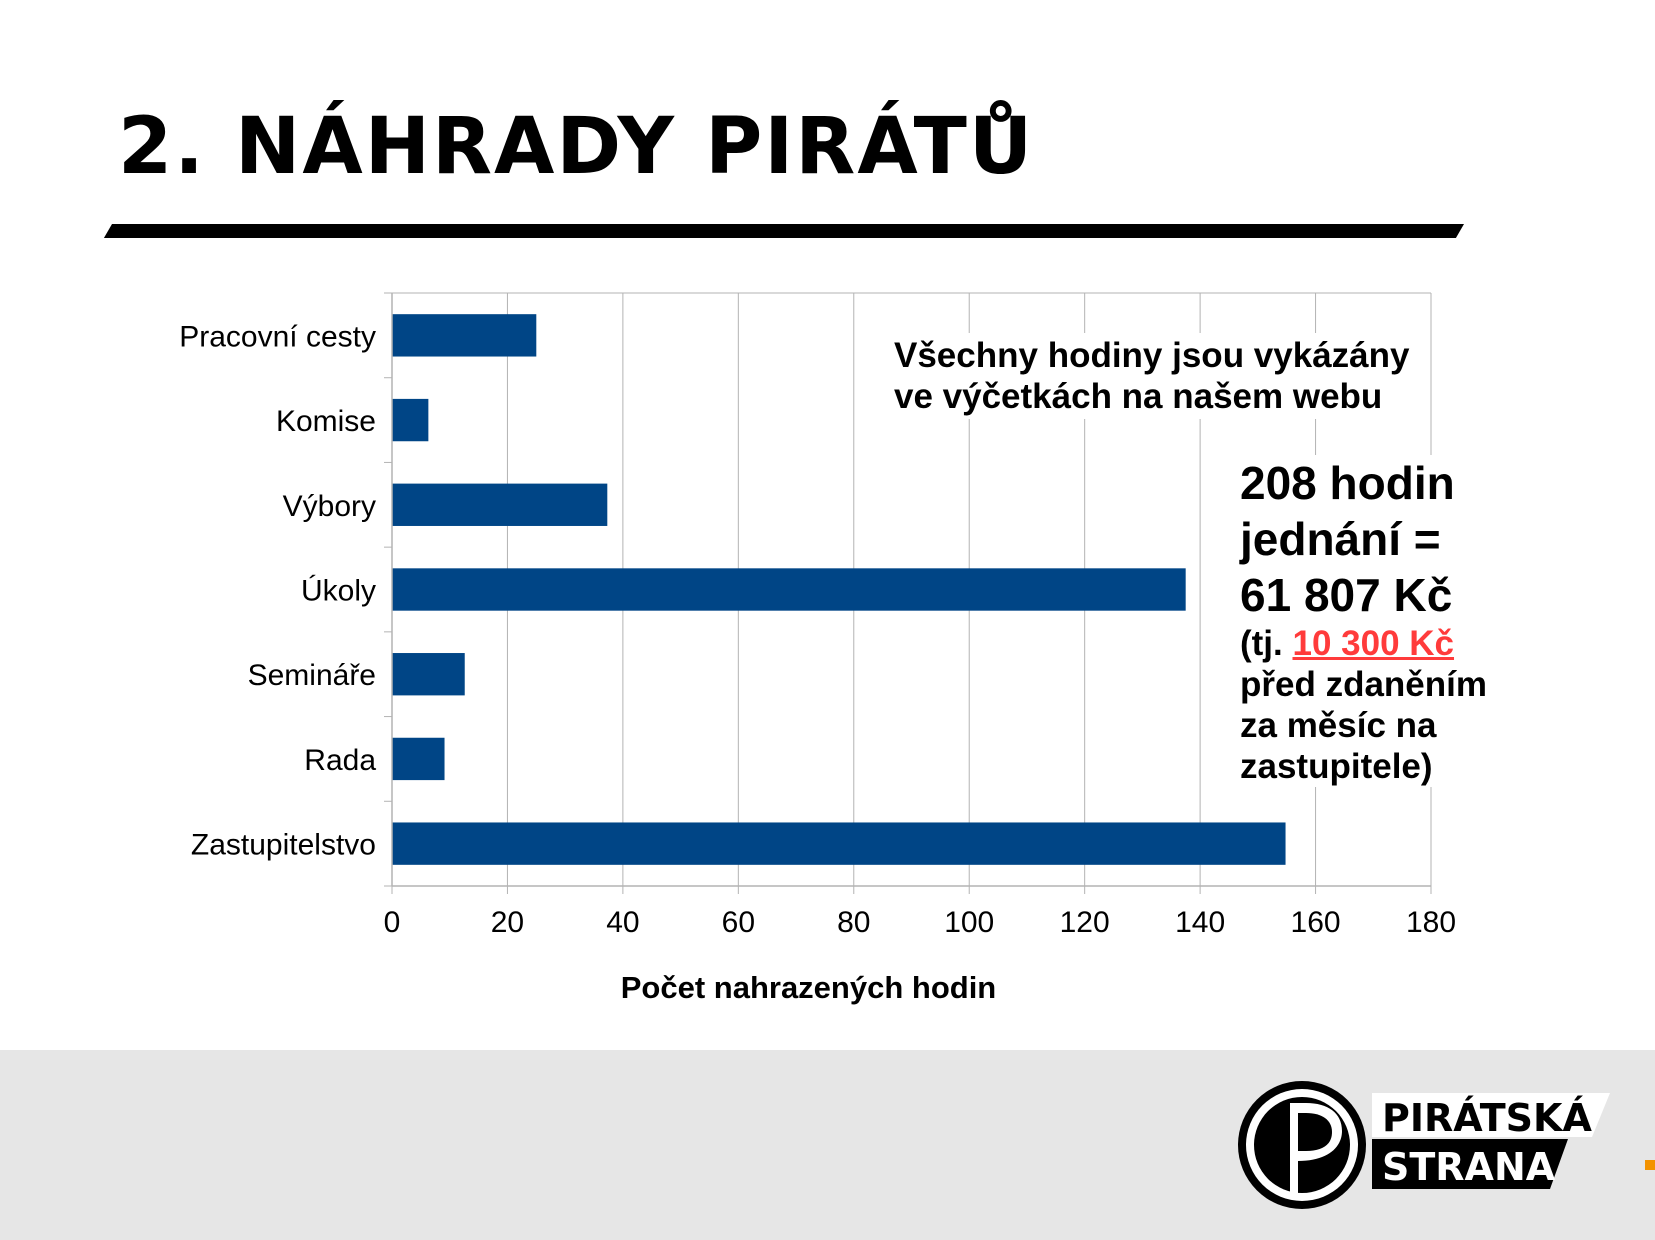 This screenshot has width=1655, height=1240. Describe the element at coordinates (283, 845) in the screenshot. I see `y-category-label: Zastupitelstvo` at that location.